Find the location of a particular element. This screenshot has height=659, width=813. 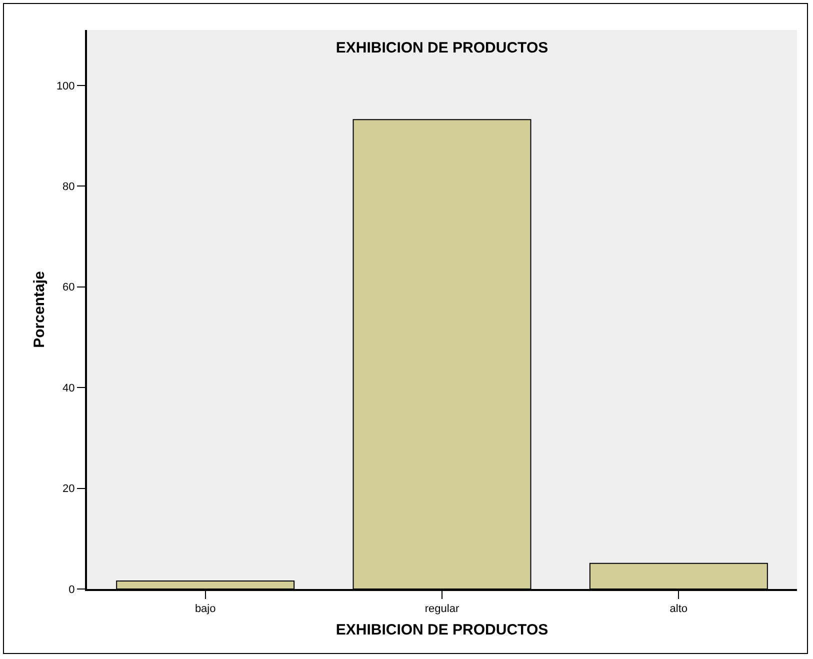

y-tick-label: 60 is located at coordinates (68, 288).